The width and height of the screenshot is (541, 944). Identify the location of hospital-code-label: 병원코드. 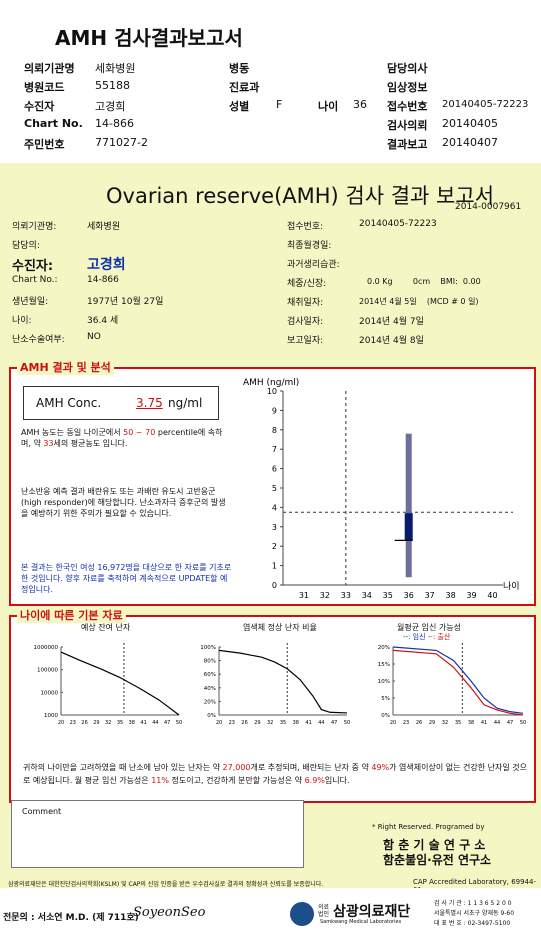
(44, 87).